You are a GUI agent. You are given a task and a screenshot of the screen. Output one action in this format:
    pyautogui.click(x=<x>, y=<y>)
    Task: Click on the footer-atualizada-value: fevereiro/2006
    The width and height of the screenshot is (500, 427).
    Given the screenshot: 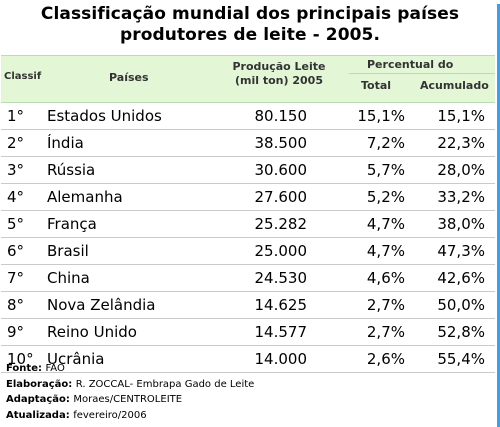 What is the action you would take?
    pyautogui.click(x=110, y=415)
    